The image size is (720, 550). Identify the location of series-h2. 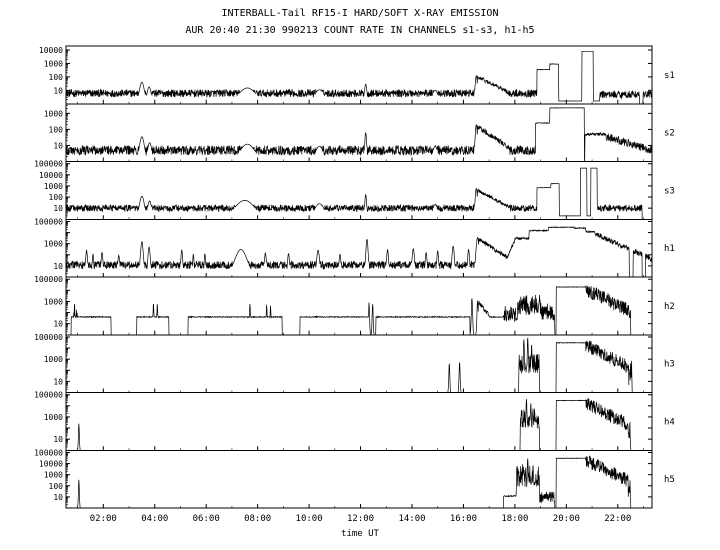
(359, 310).